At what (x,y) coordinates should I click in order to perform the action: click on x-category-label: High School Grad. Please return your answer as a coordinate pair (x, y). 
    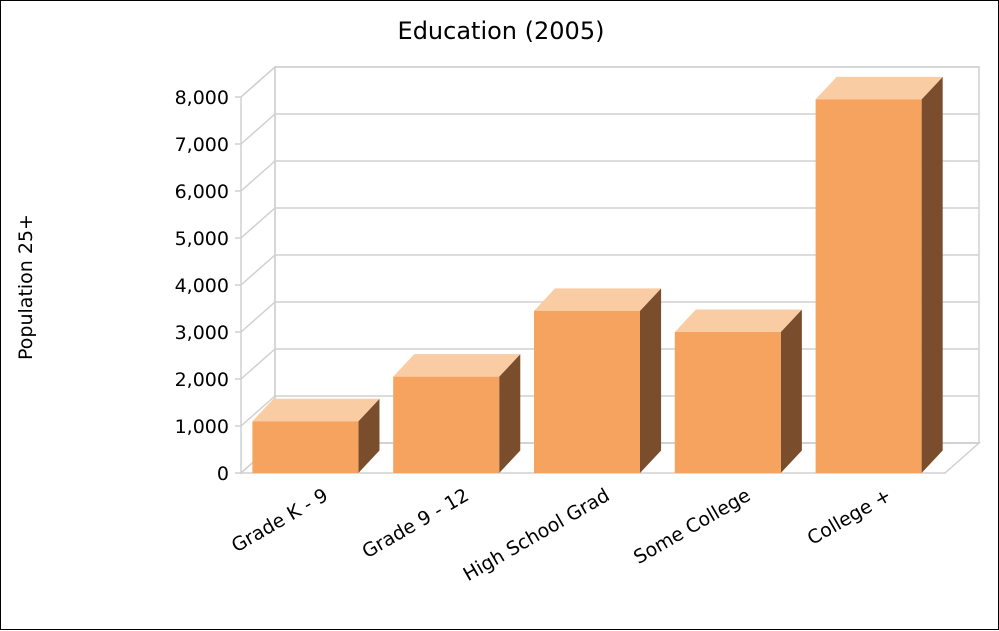
    Looking at the image, I should click on (537, 535).